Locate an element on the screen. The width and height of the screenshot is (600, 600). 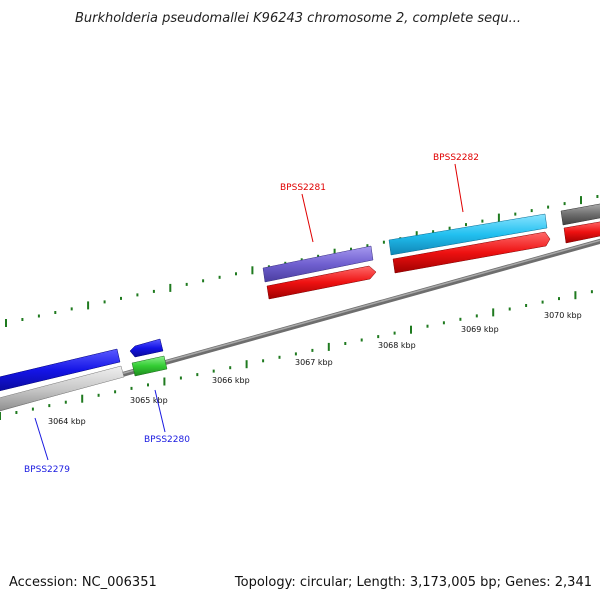
feature-bpss2279 is located at coordinates (60, 370).